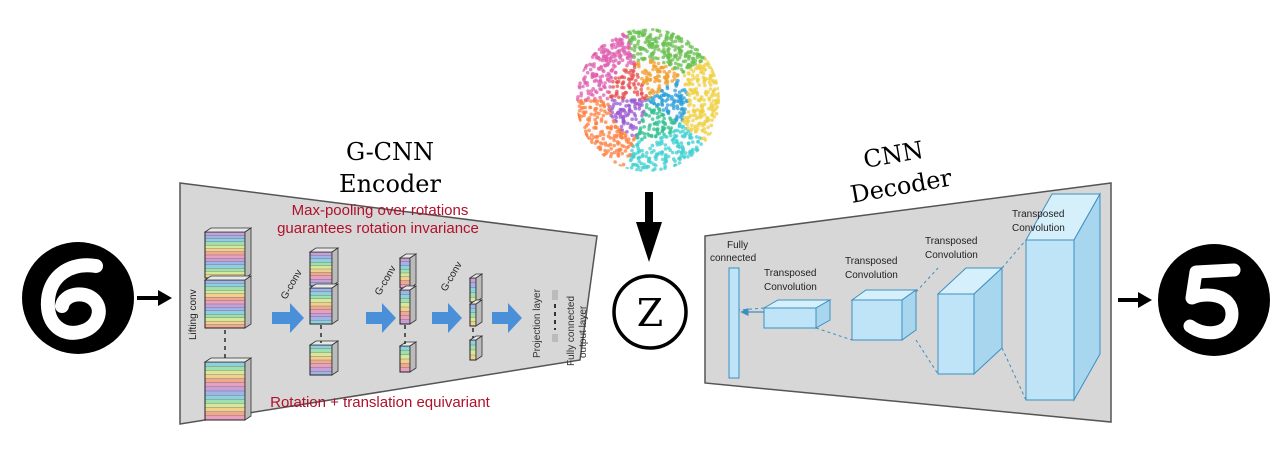  Describe the element at coordinates (193, 314) in the screenshot. I see `lifting-conv-label: Lifting conv` at that location.